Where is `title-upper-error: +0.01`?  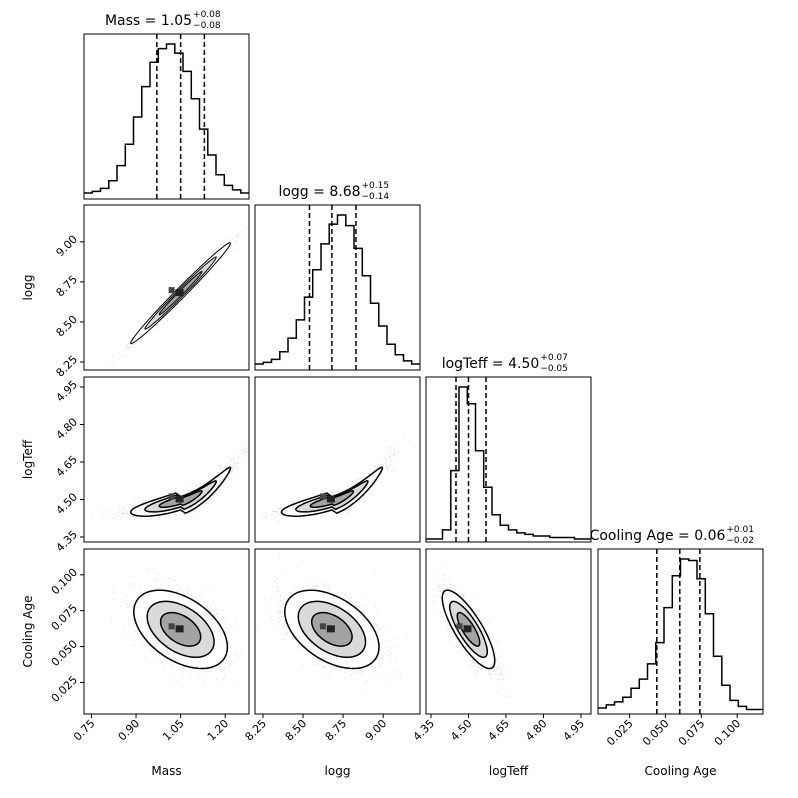
title-upper-error: +0.01 is located at coordinates (740, 530).